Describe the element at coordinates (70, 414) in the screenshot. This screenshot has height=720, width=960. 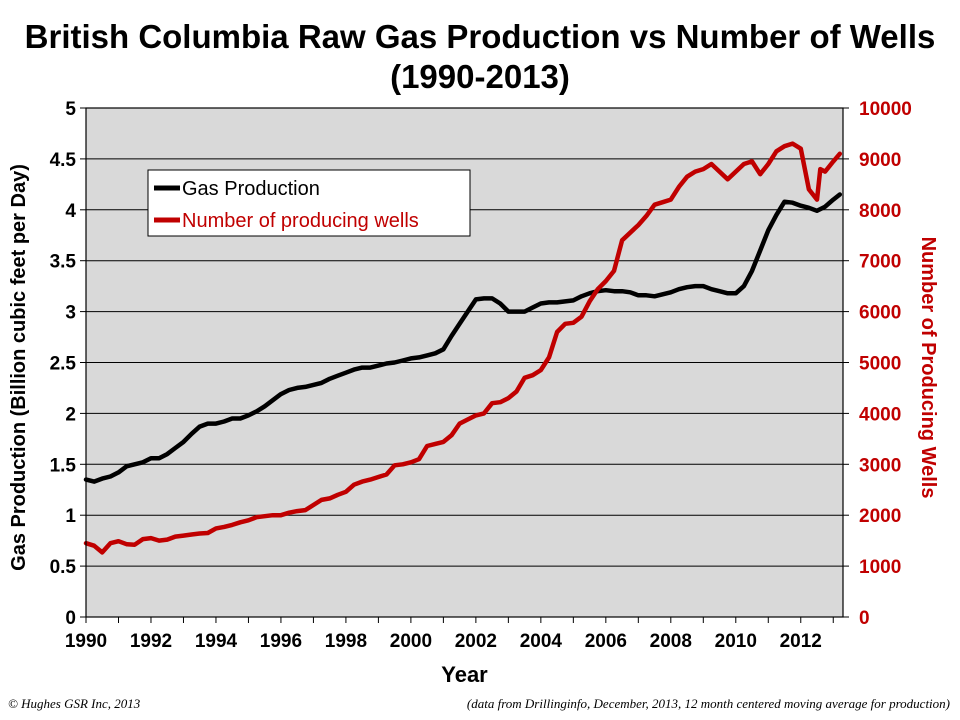
I see `left-tick-label: 2` at that location.